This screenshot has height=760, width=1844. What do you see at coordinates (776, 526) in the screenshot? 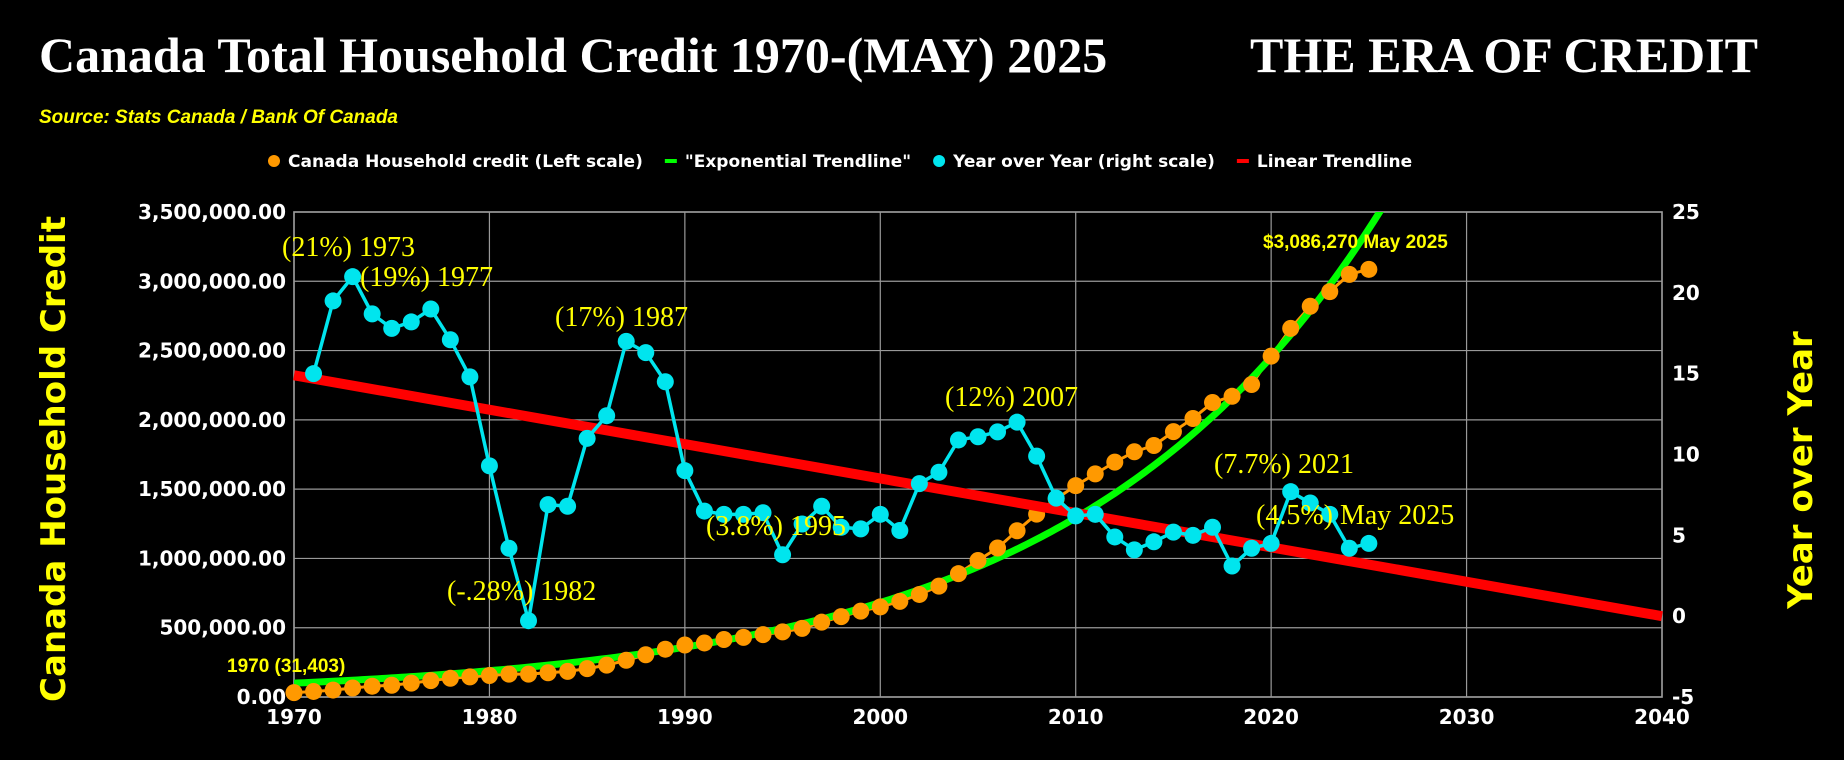
I see `annotation: (3.8%) 1995` at bounding box center [776, 526].